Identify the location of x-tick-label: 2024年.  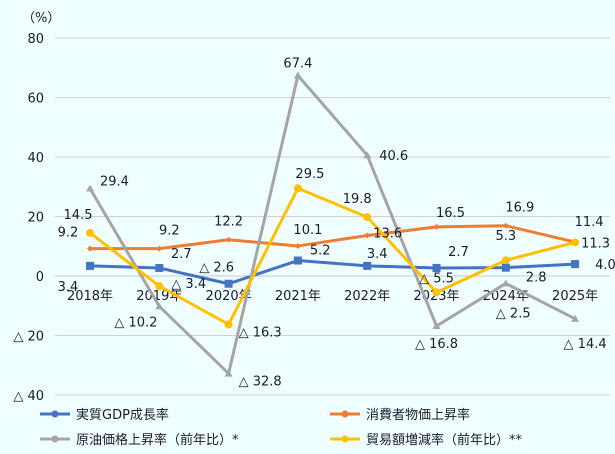
(506, 296).